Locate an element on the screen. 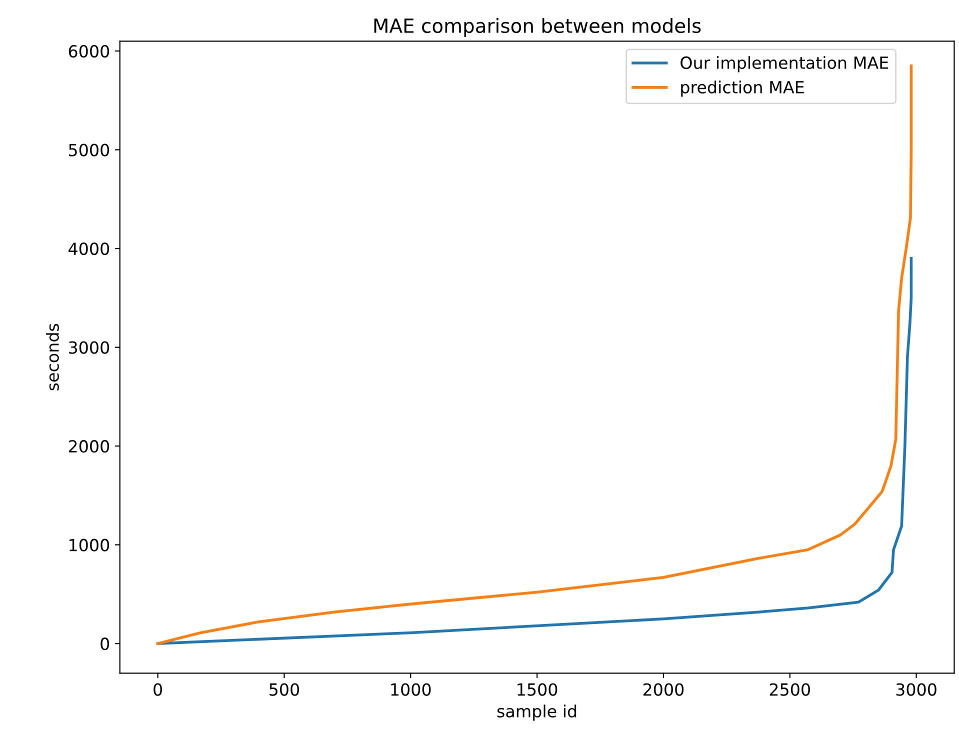 This screenshot has height=748, width=959. x-tick-label: 1000 is located at coordinates (411, 689).